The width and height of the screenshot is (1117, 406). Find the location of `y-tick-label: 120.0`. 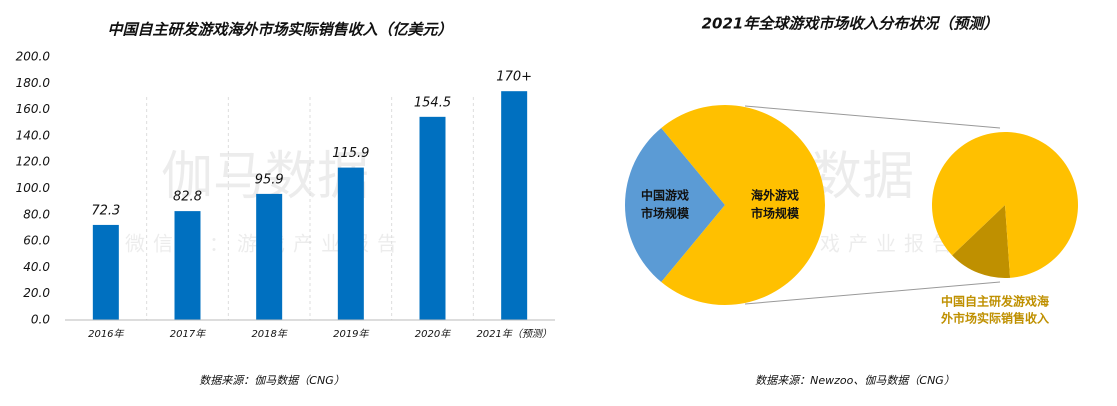

y-tick-label: 120.0 is located at coordinates (33, 162).